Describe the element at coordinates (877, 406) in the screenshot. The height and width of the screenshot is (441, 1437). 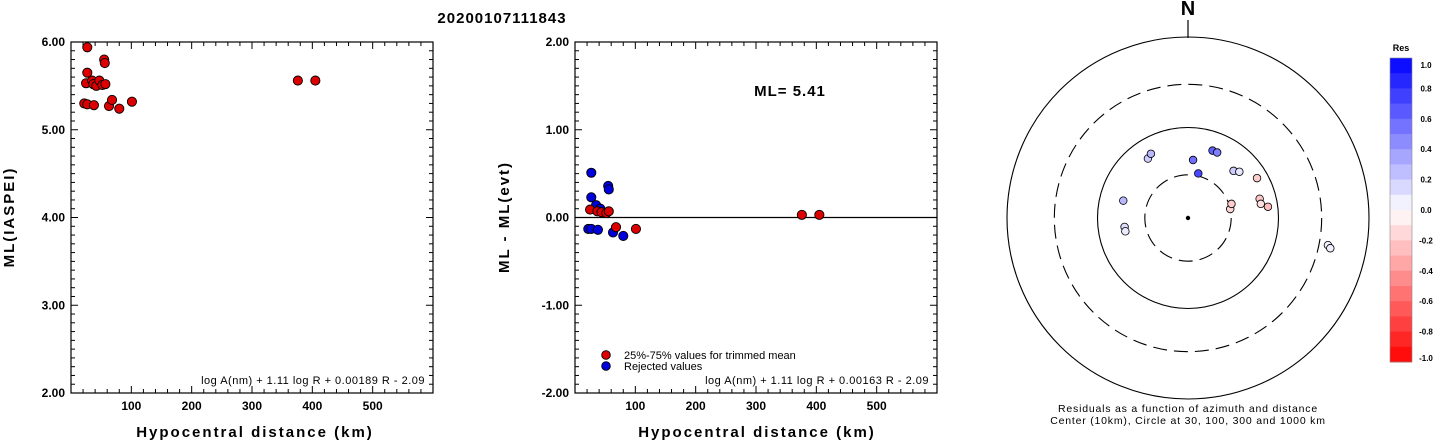
I see `residual-x-tick-label: 500` at that location.